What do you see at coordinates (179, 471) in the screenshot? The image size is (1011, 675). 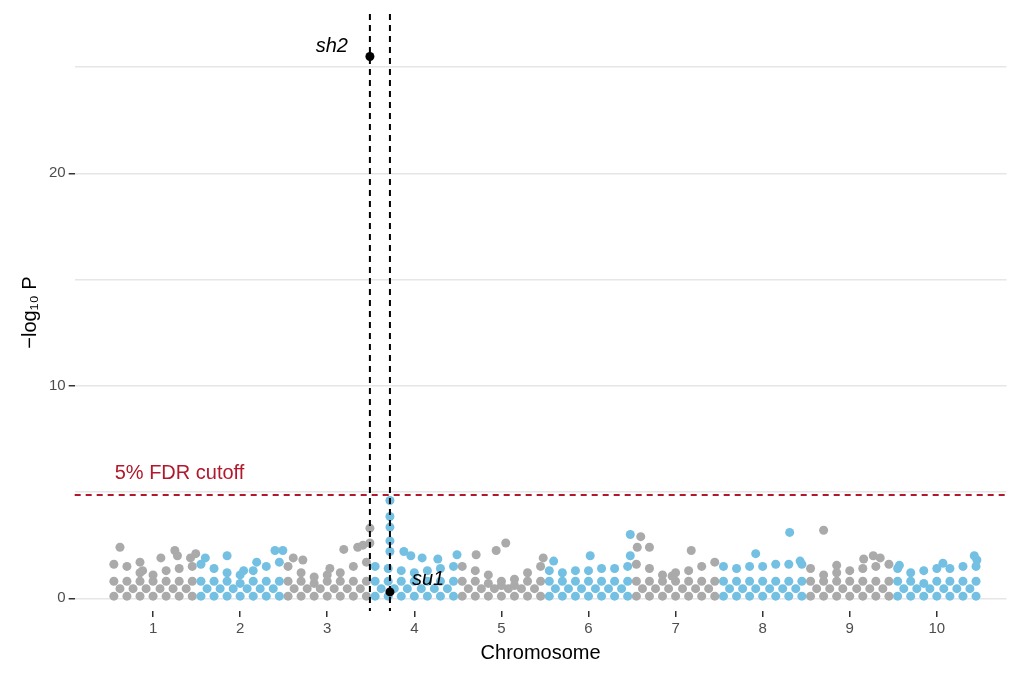 I see `ref-line-label: 5% FDR cutoff` at bounding box center [179, 471].